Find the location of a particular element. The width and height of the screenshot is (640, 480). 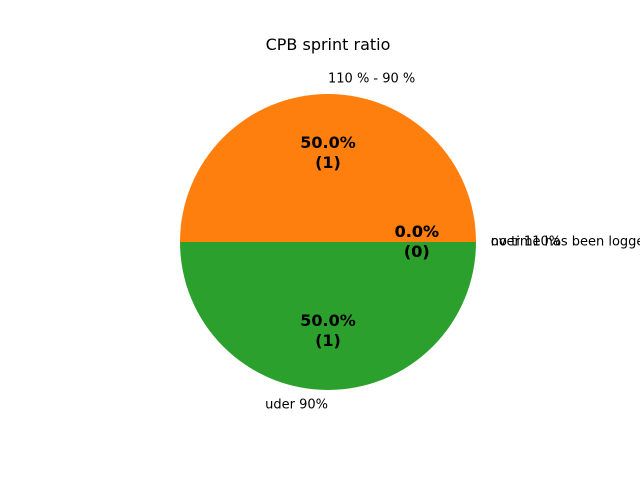

category-label-no-time-has-been-logged: no time has been logged is located at coordinates (565, 242).